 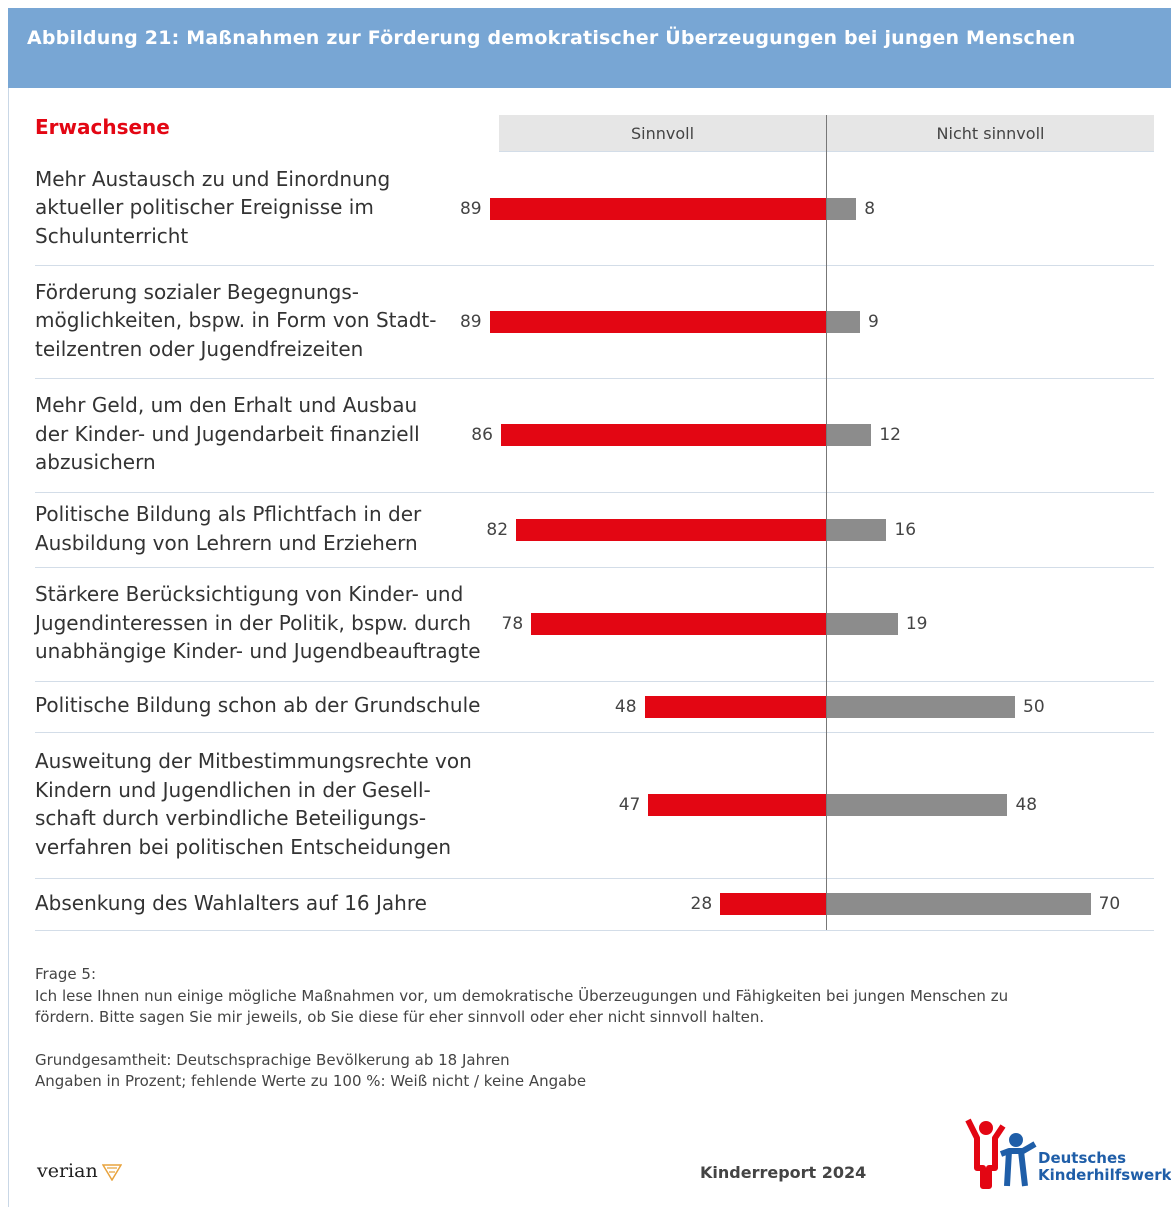 What do you see at coordinates (102, 127) in the screenshot?
I see `subtitle: Erwachsene` at bounding box center [102, 127].